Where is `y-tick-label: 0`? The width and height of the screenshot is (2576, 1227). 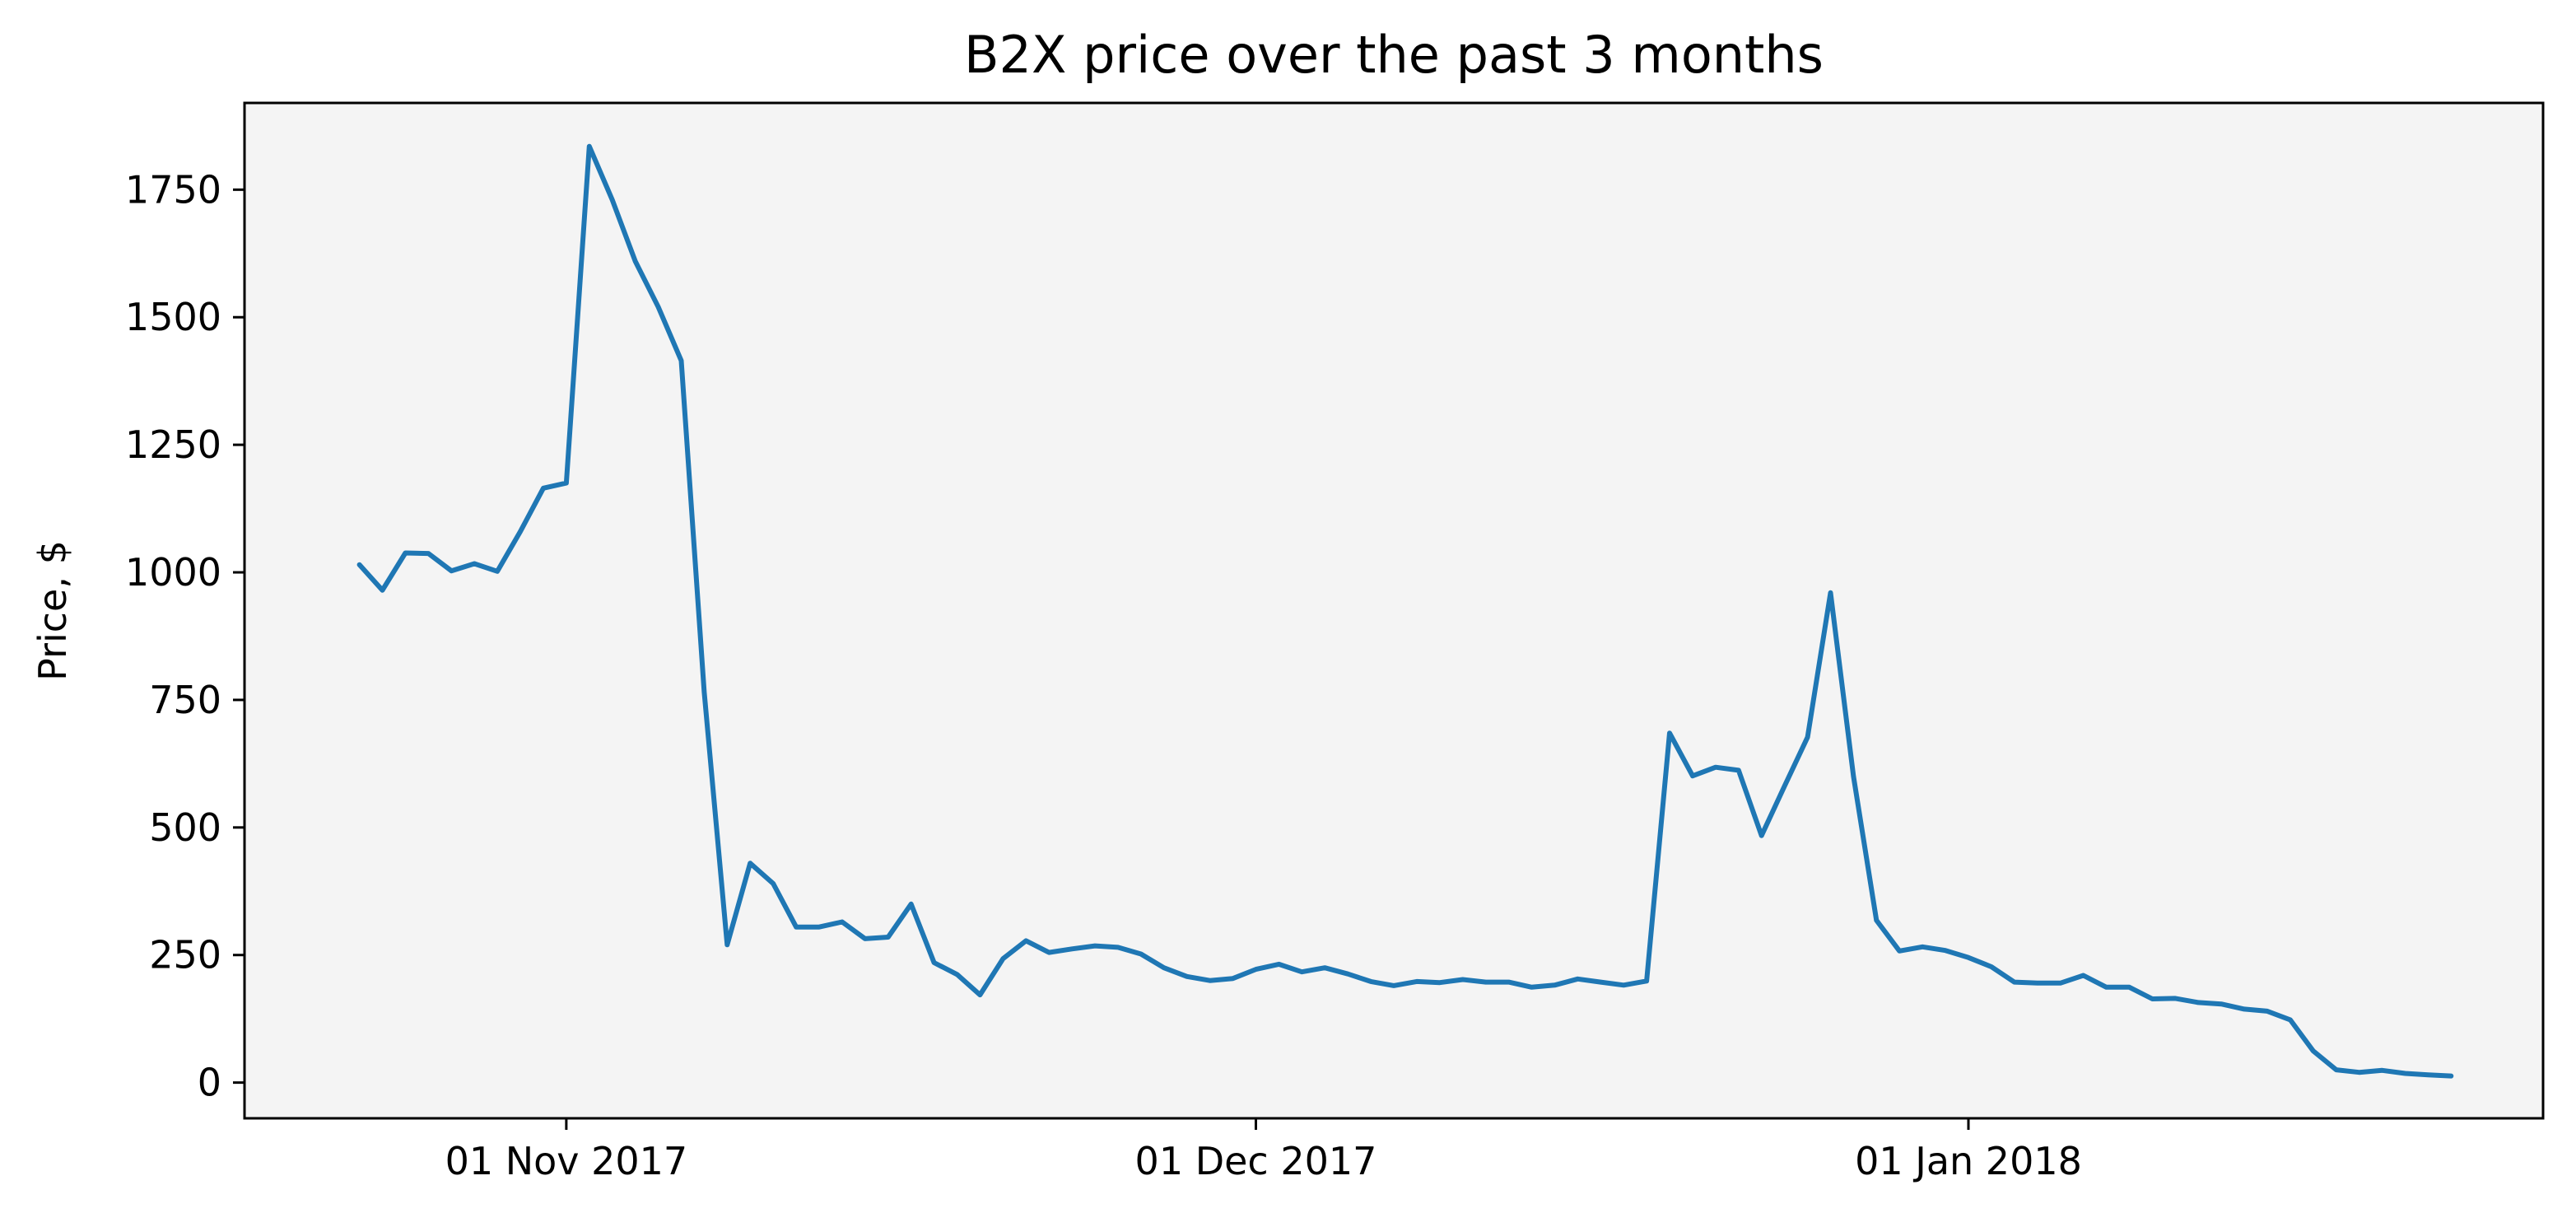
y-tick-label: 0 is located at coordinates (209, 1083).